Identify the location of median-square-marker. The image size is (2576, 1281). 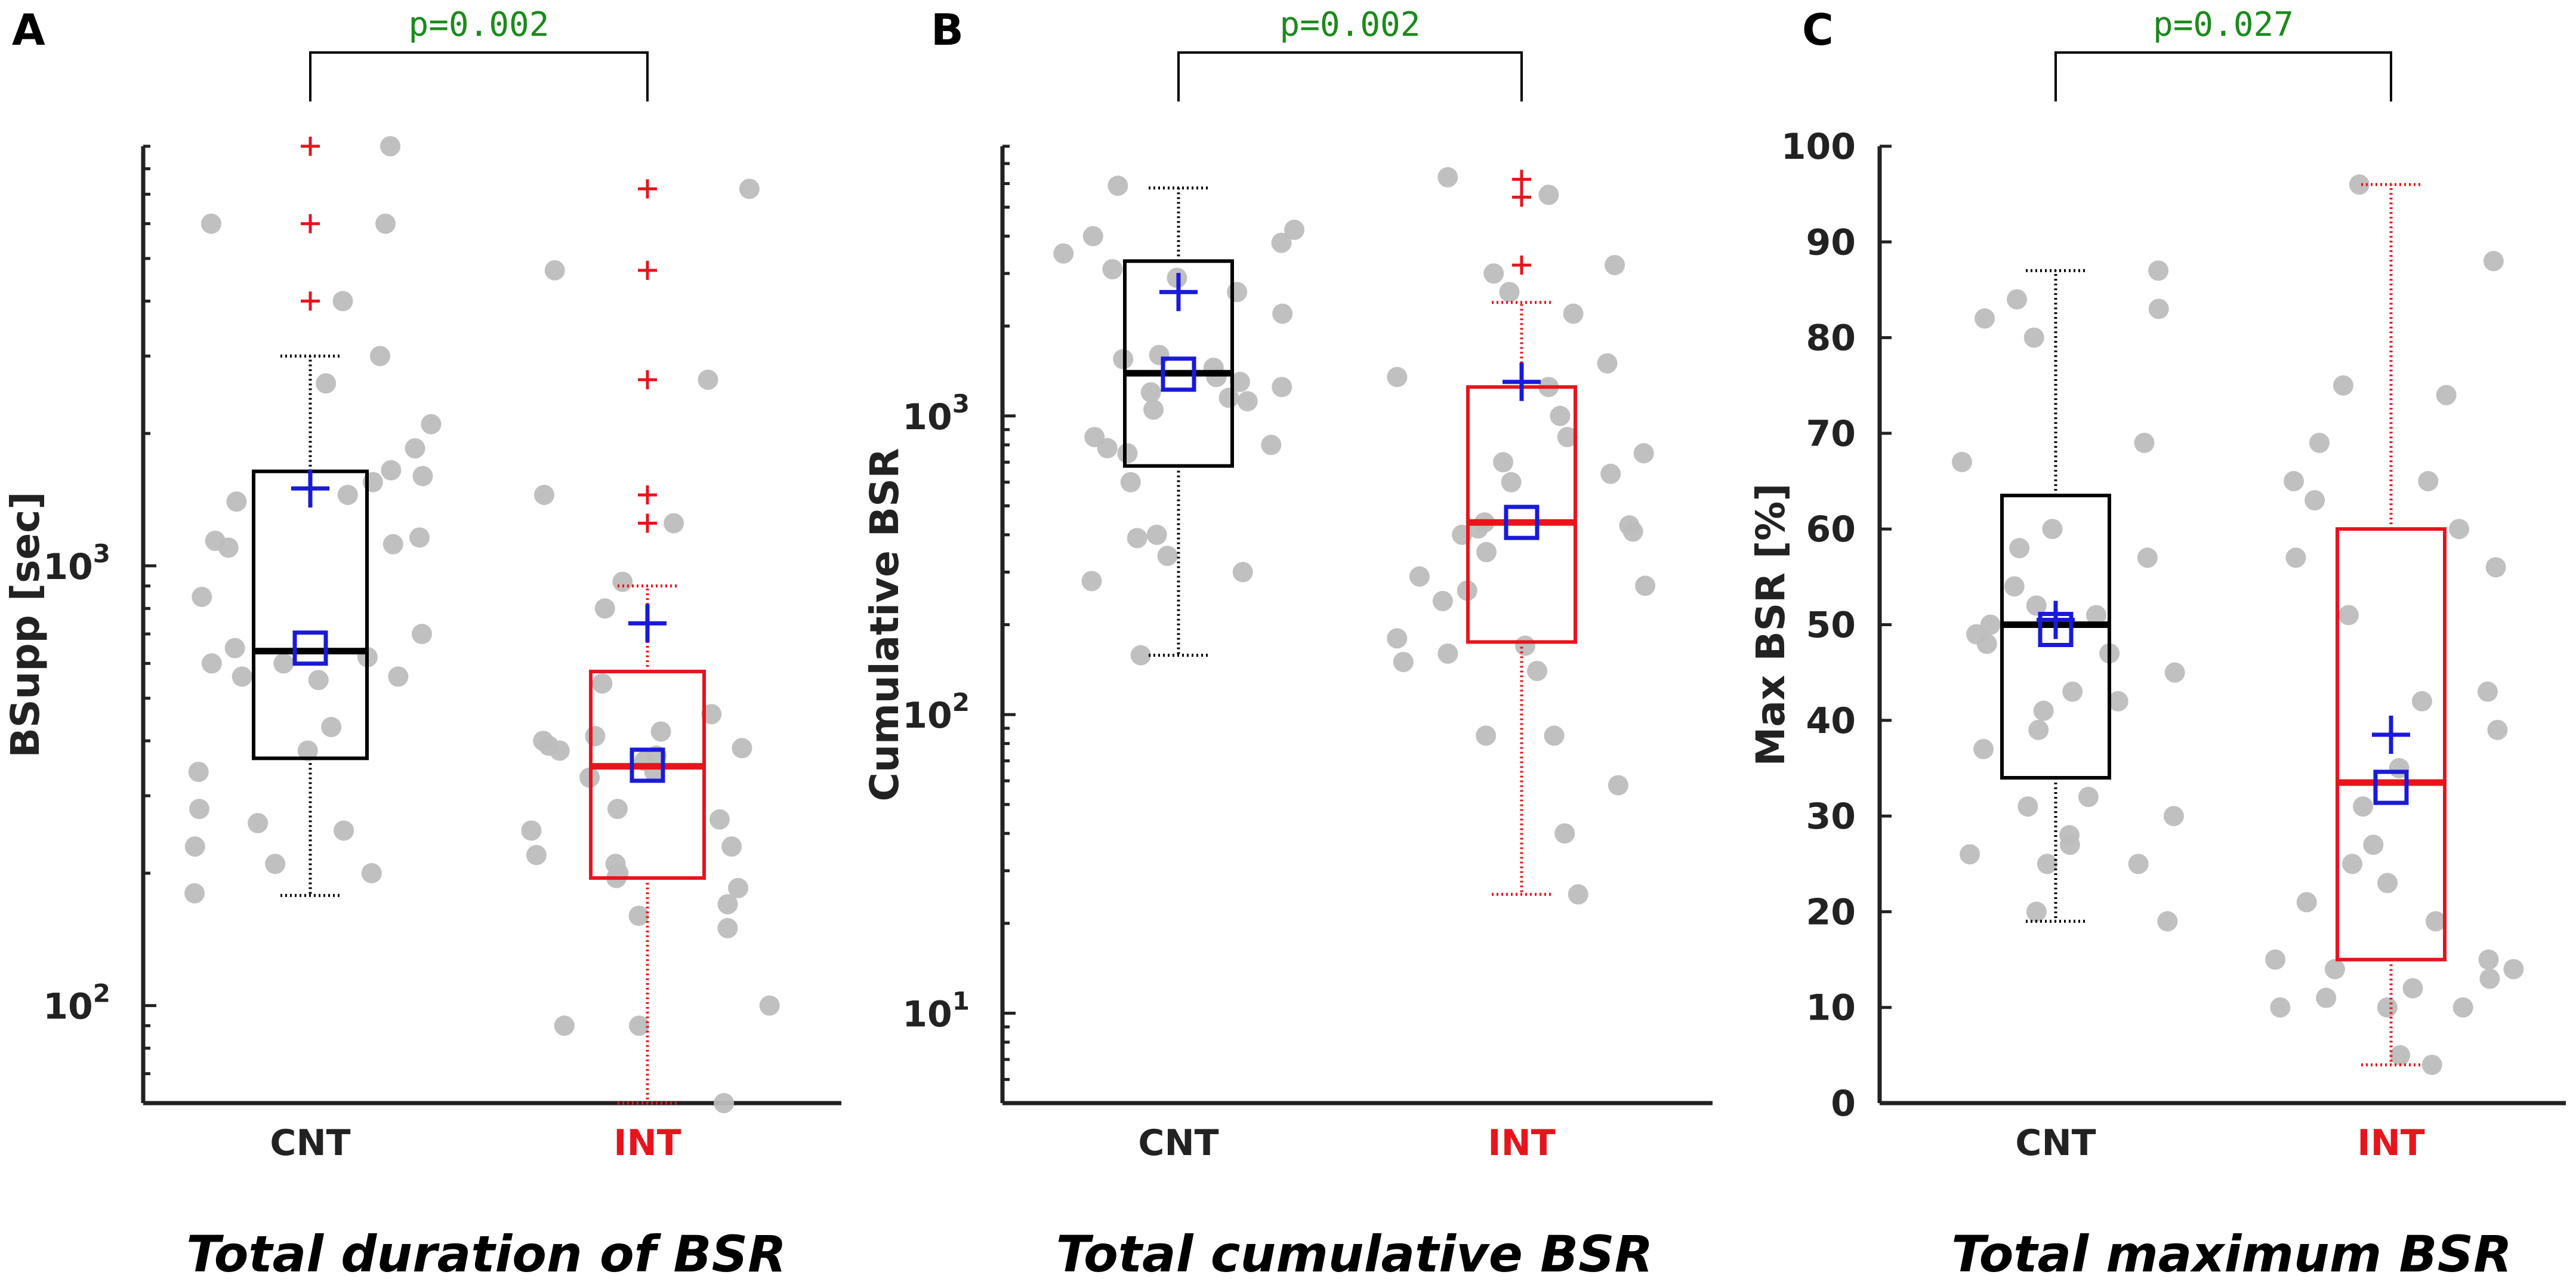
(1179, 374).